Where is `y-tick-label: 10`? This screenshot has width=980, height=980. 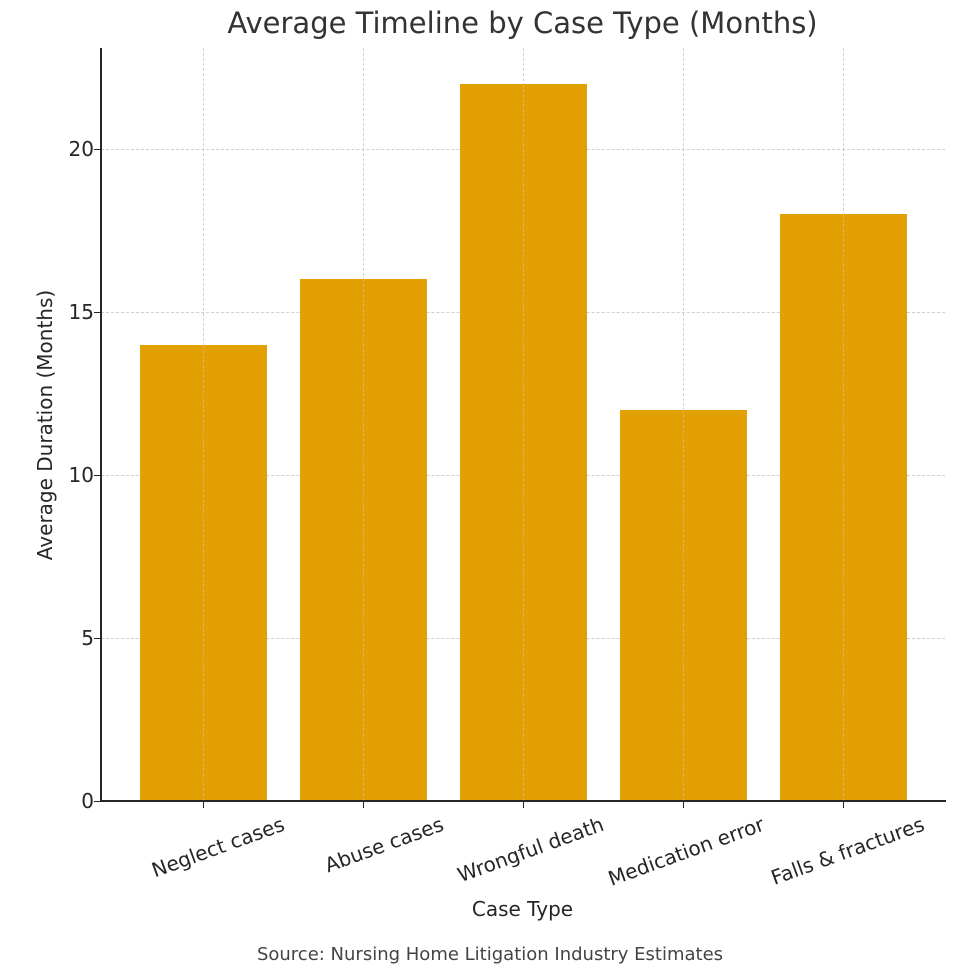
y-tick-label: 10 is located at coordinates (81, 475).